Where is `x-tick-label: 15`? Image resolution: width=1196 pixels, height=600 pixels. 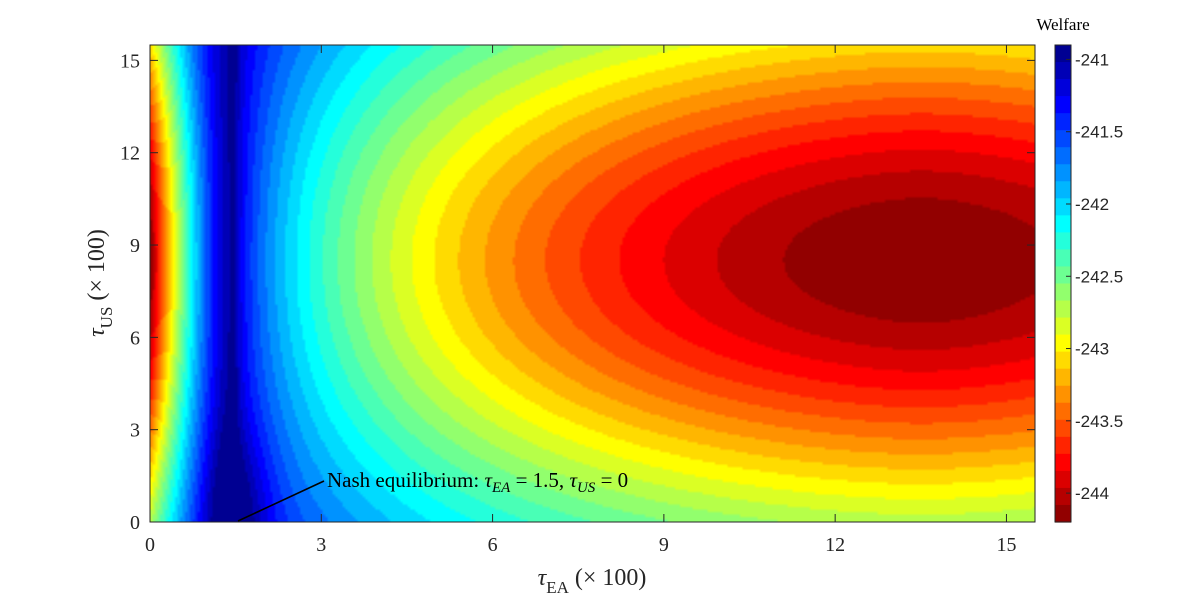
x-tick-label: 15 is located at coordinates (1006, 545).